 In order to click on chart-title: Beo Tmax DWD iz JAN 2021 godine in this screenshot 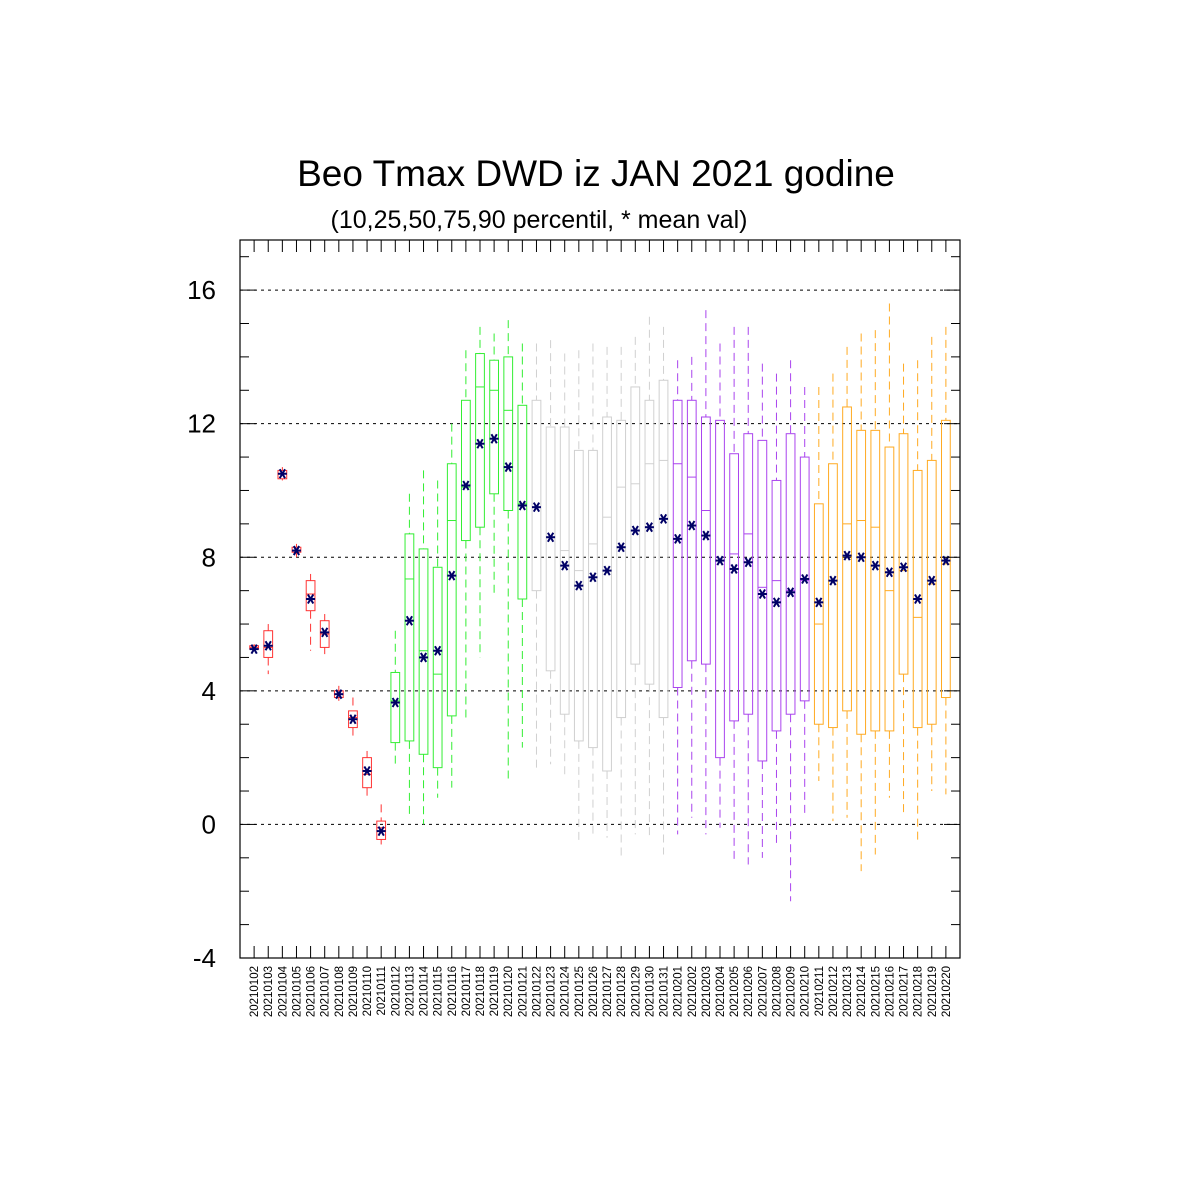, I will do `click(596, 173)`.